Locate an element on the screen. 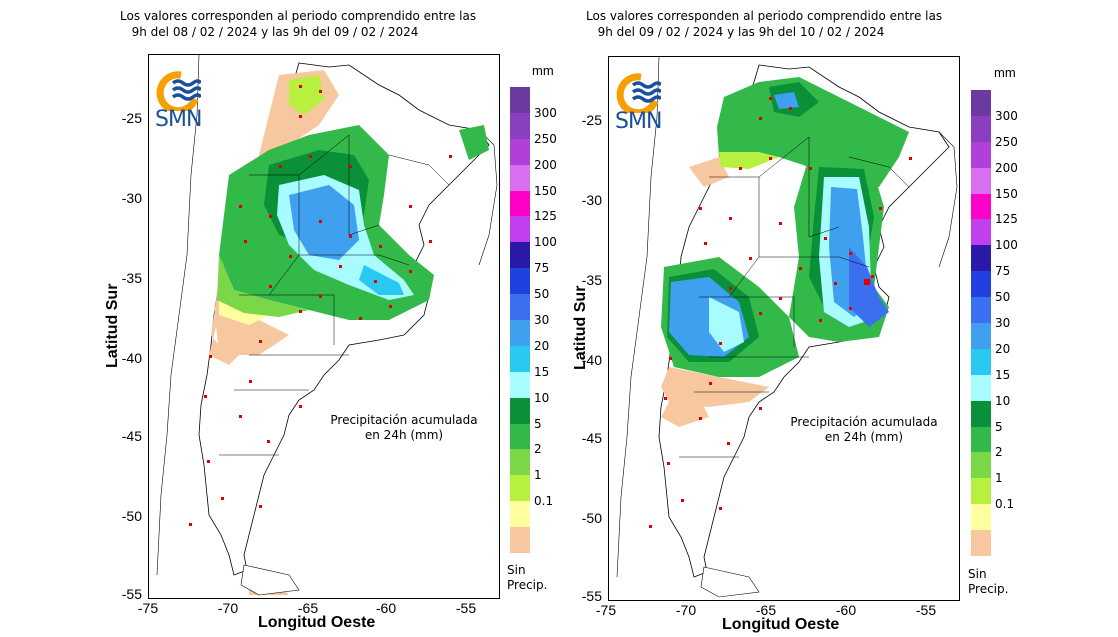 The height and width of the screenshot is (637, 1118). legend-label: 75 is located at coordinates (1003, 271).